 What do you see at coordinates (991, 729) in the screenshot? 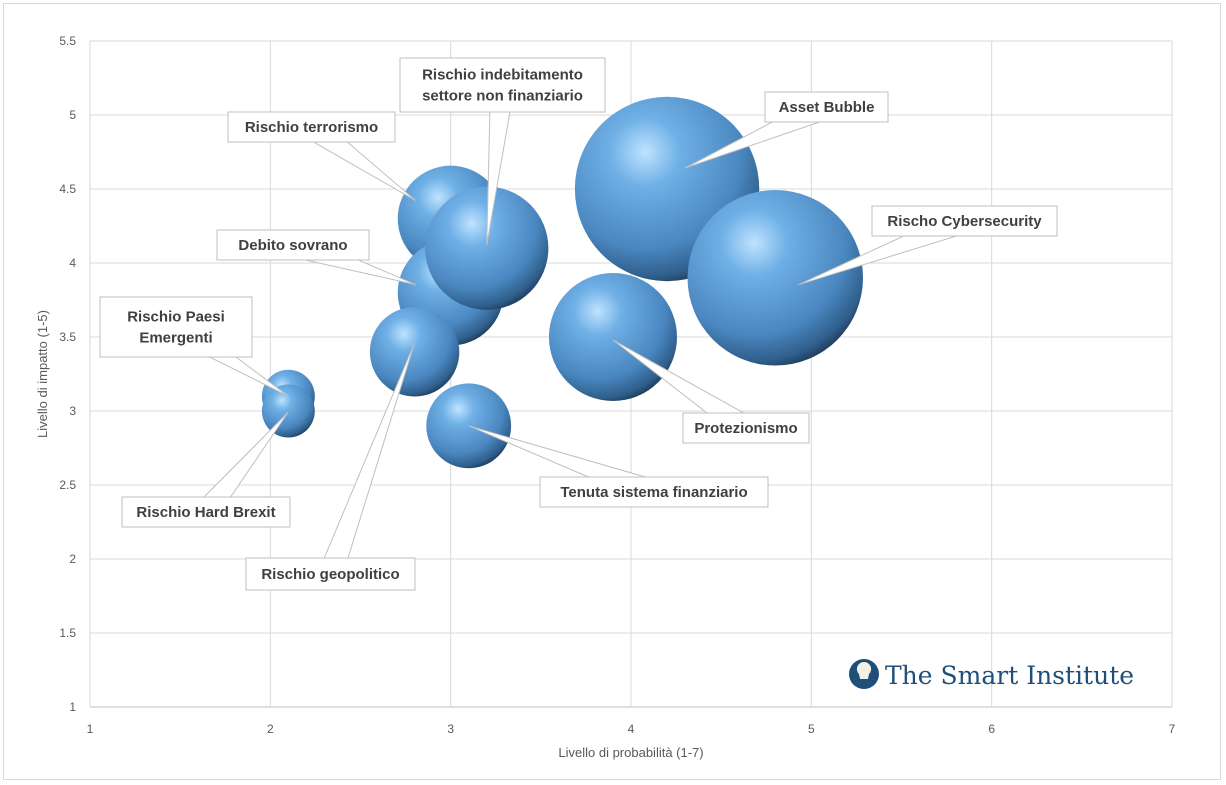
I see `x-tick-label: 6` at bounding box center [991, 729].